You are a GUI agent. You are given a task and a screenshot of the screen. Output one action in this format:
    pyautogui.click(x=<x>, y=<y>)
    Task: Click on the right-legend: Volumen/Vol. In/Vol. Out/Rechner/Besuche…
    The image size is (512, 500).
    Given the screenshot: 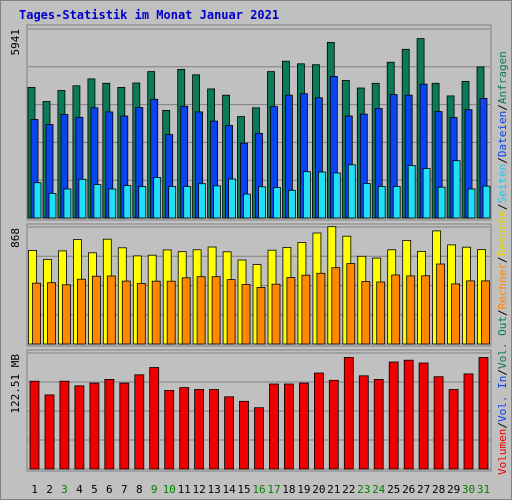 What is the action you would take?
    pyautogui.click(x=502, y=263)
    